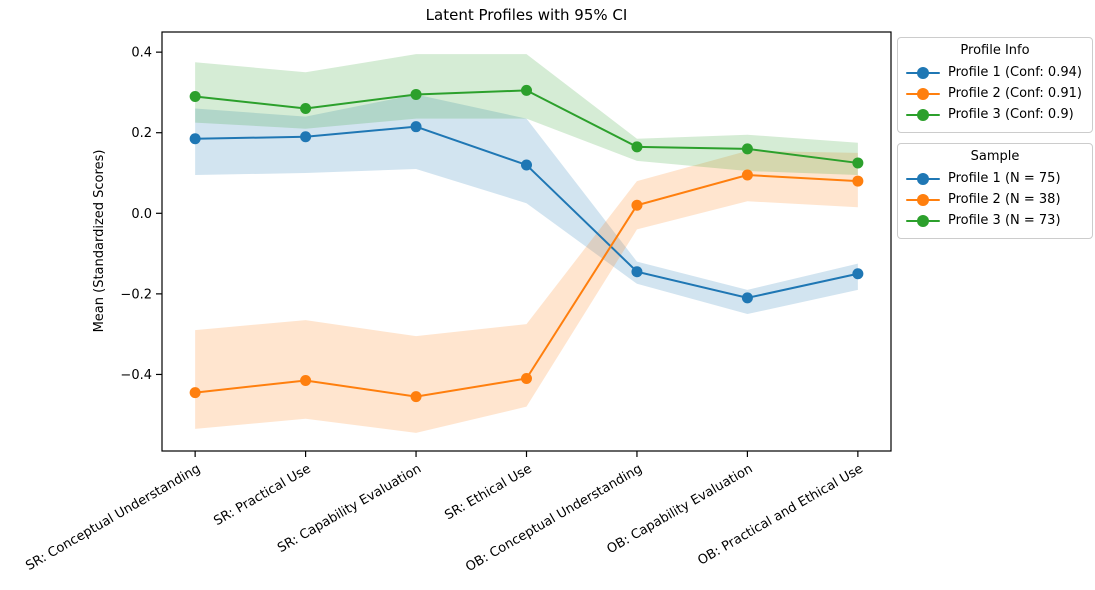  I want to click on legend-item-label: Profile 1 (N = 75), so click(1004, 178).